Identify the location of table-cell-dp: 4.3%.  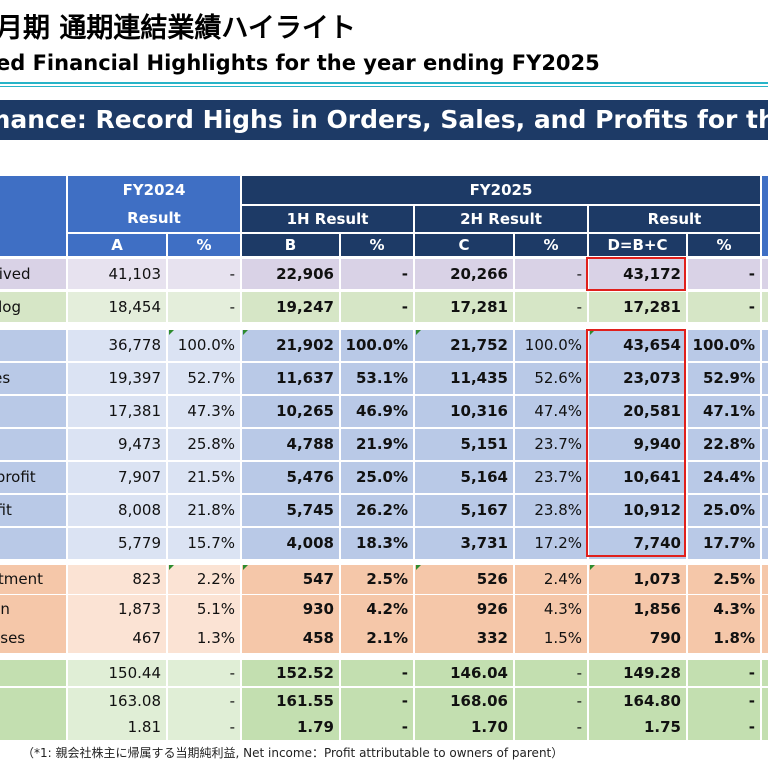
(724, 609).